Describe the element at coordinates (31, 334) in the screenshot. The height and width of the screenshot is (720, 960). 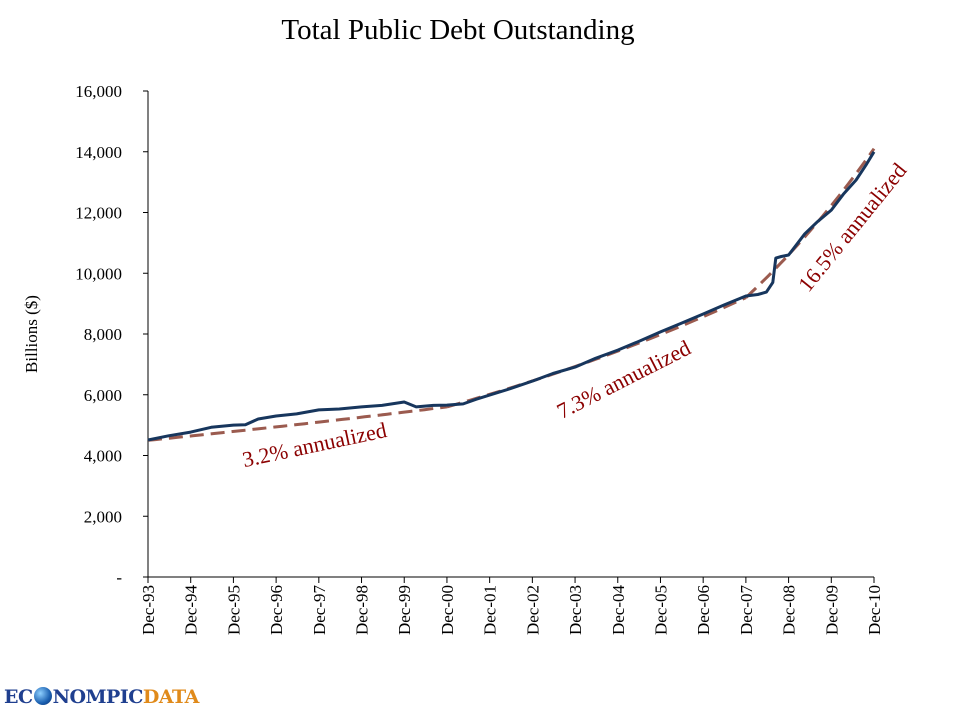
I see `y-axis-label: Billions ($)` at that location.